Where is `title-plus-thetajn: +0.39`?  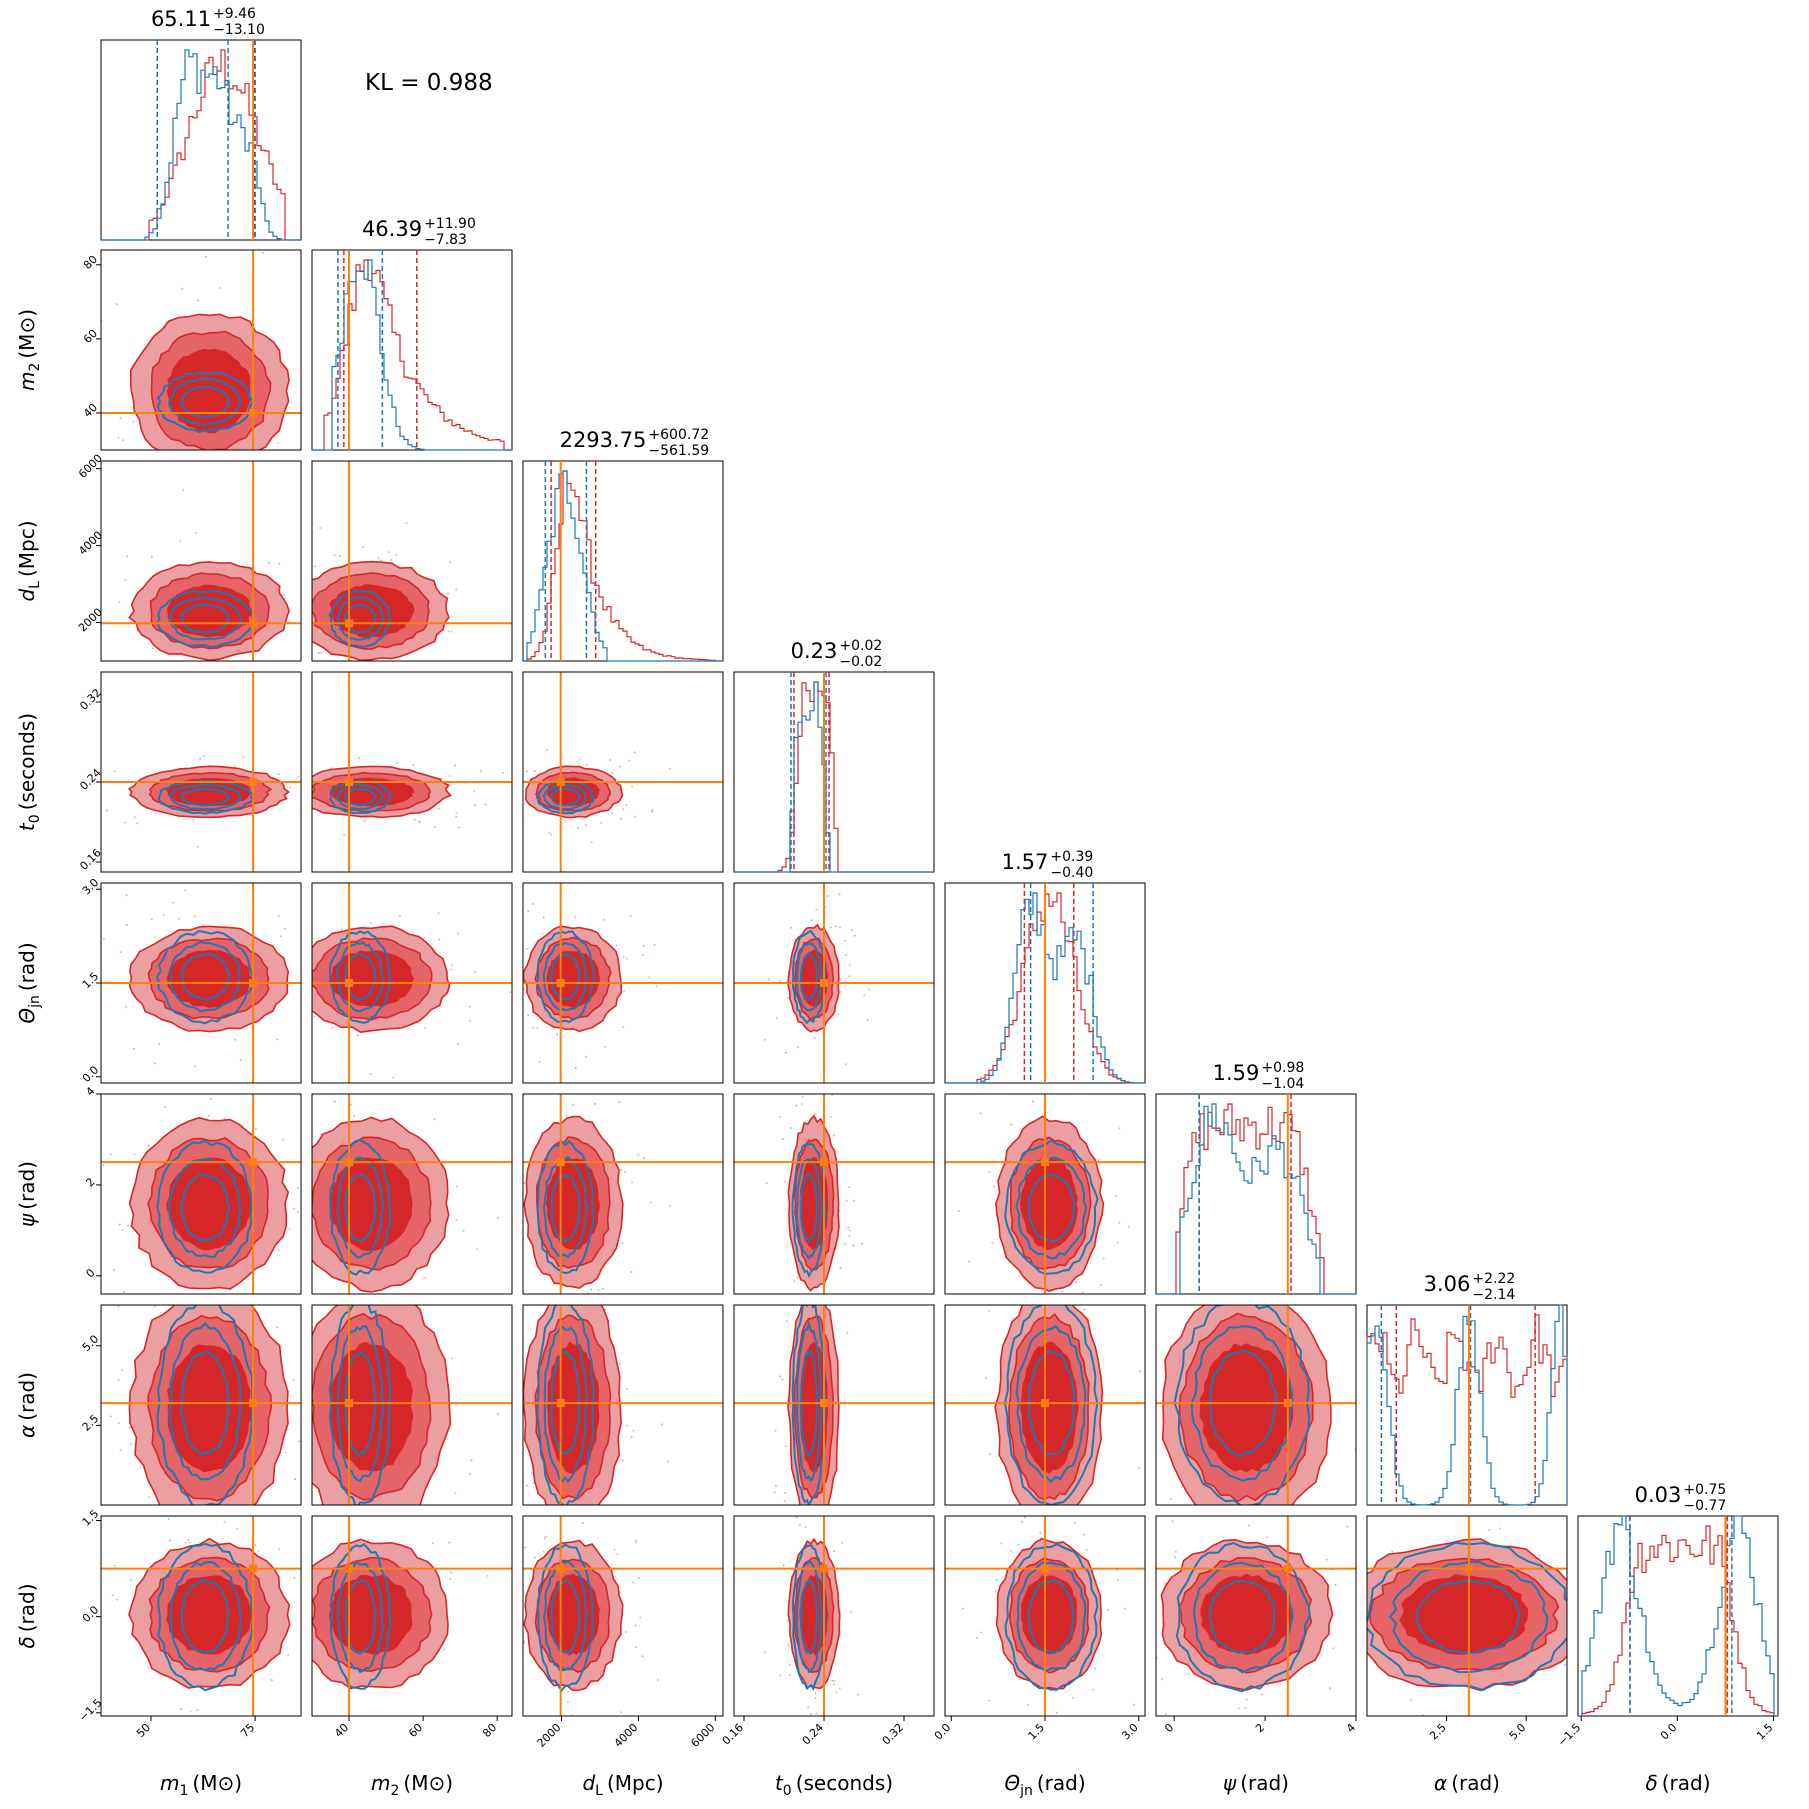 title-plus-thetajn: +0.39 is located at coordinates (1071, 857).